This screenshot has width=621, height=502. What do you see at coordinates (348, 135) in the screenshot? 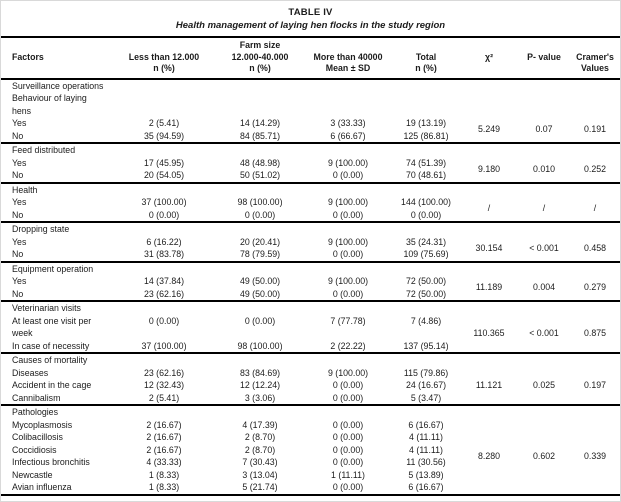
I see `value-cell: 6 (66.67)` at bounding box center [348, 135].